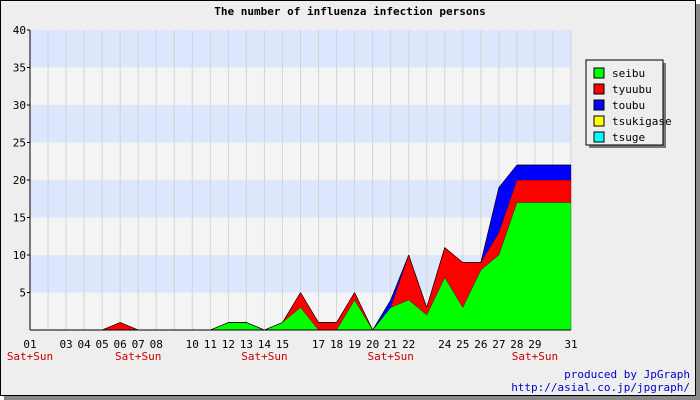  I want to click on x-tick-label: 10, so click(192, 344).